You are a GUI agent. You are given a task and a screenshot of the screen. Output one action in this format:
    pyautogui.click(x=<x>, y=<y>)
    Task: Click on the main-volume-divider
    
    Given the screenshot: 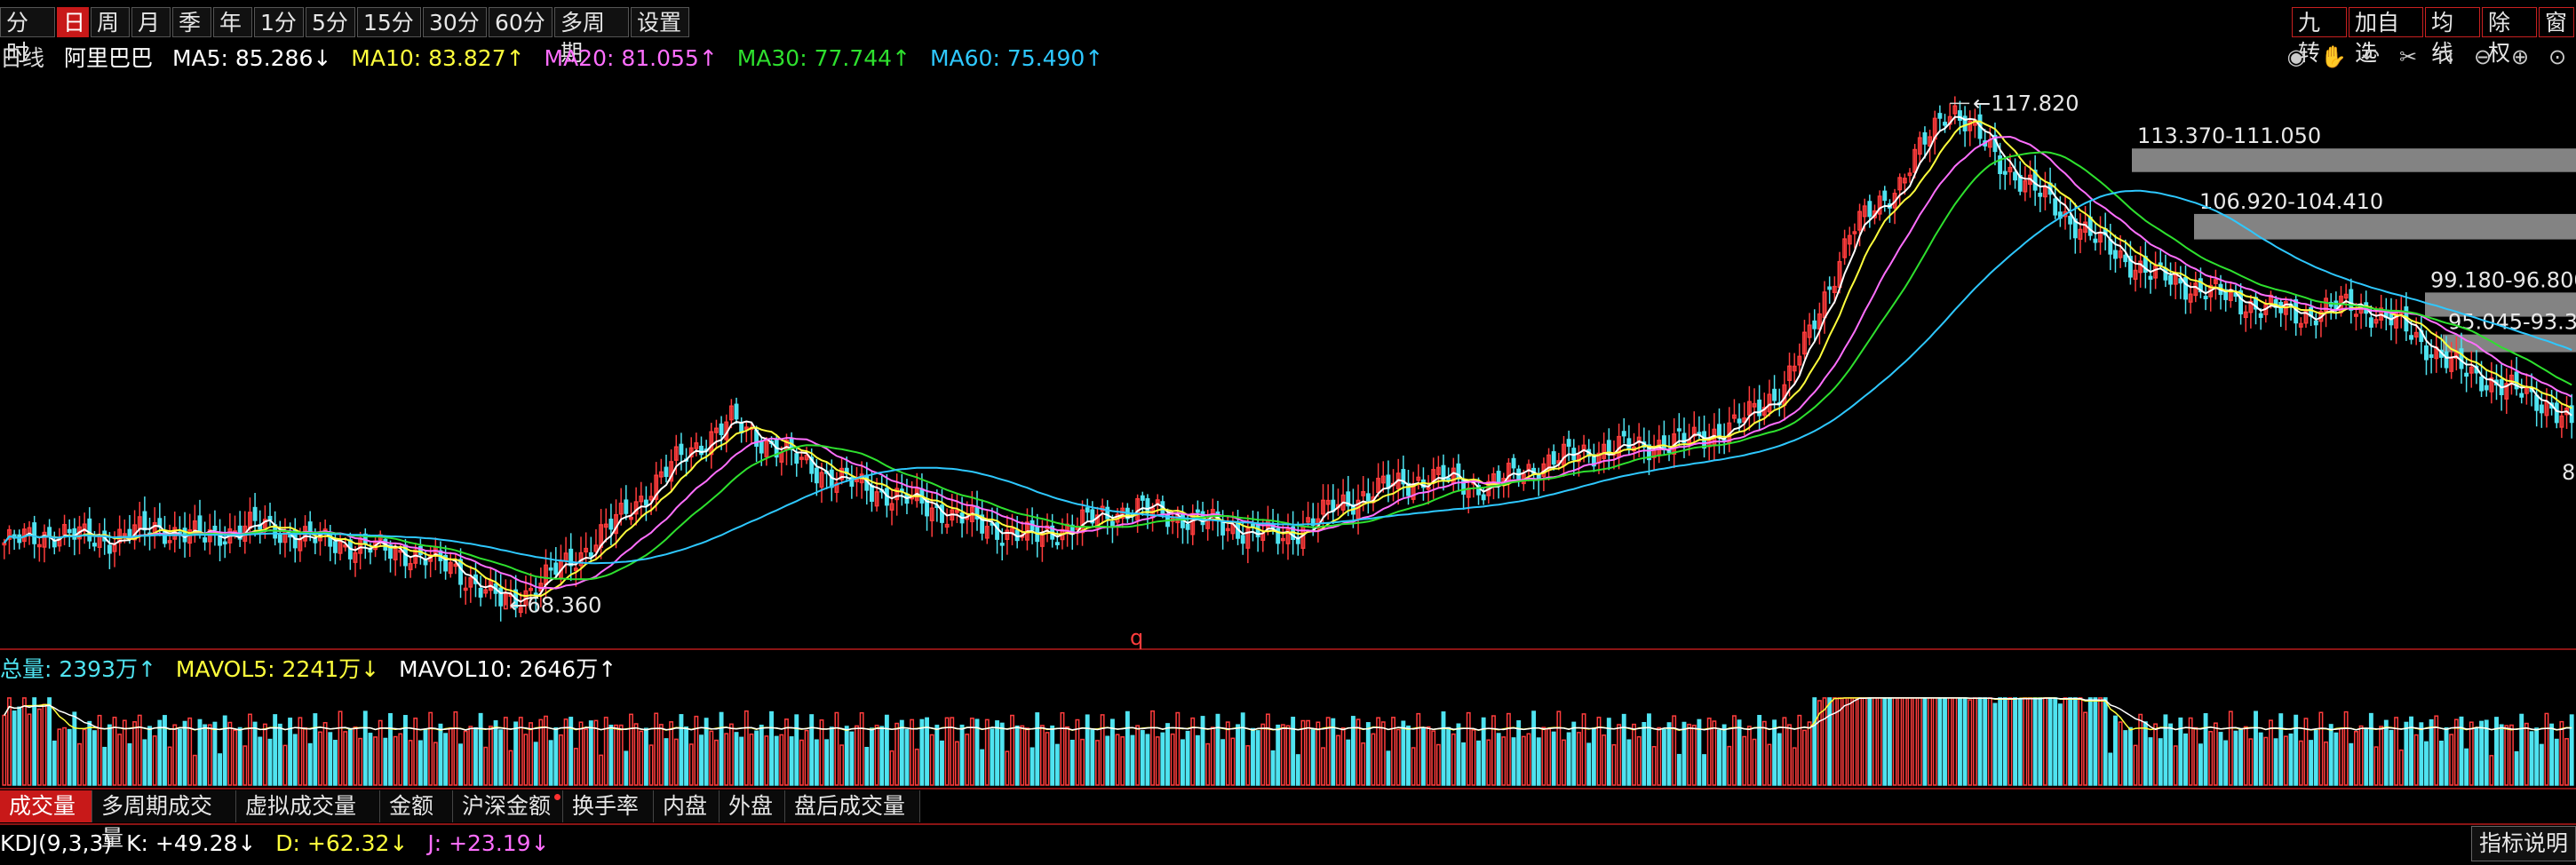 What is the action you would take?
    pyautogui.click(x=1288, y=649)
    